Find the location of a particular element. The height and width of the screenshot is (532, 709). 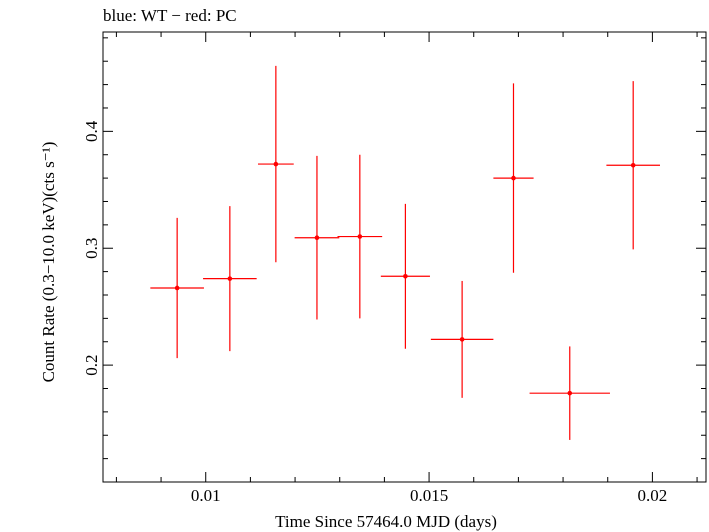

y-tick-label: 0.3 is located at coordinates (91, 248).